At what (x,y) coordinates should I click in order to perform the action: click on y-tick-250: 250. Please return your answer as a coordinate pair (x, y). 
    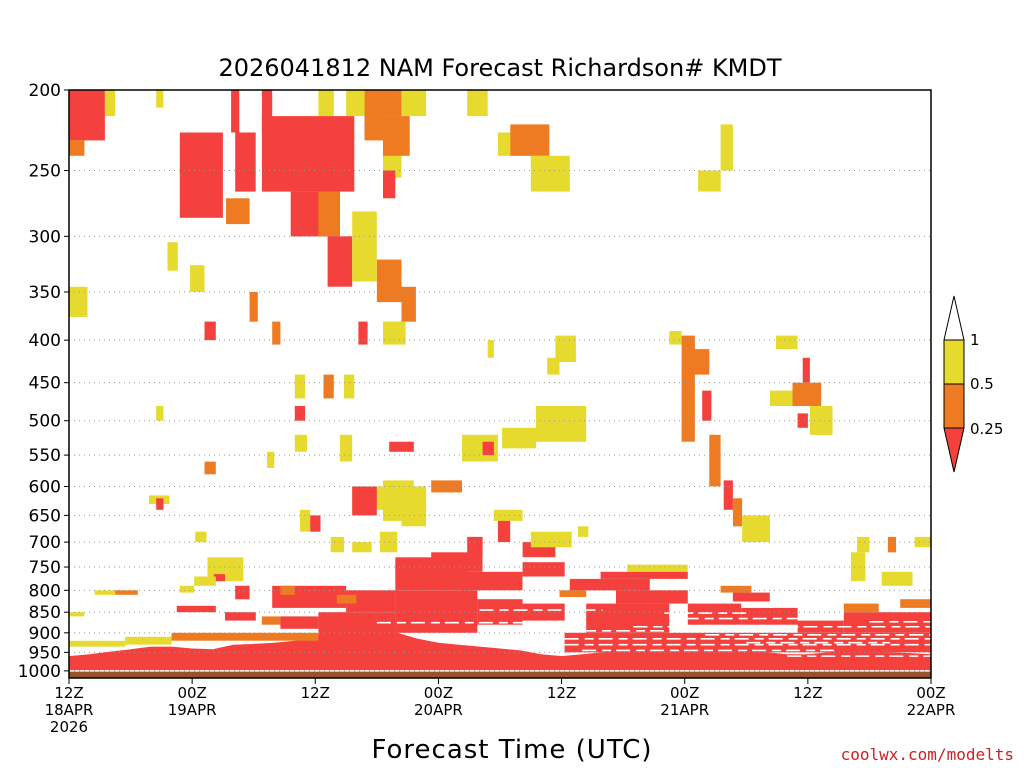
    Looking at the image, I should click on (45, 172).